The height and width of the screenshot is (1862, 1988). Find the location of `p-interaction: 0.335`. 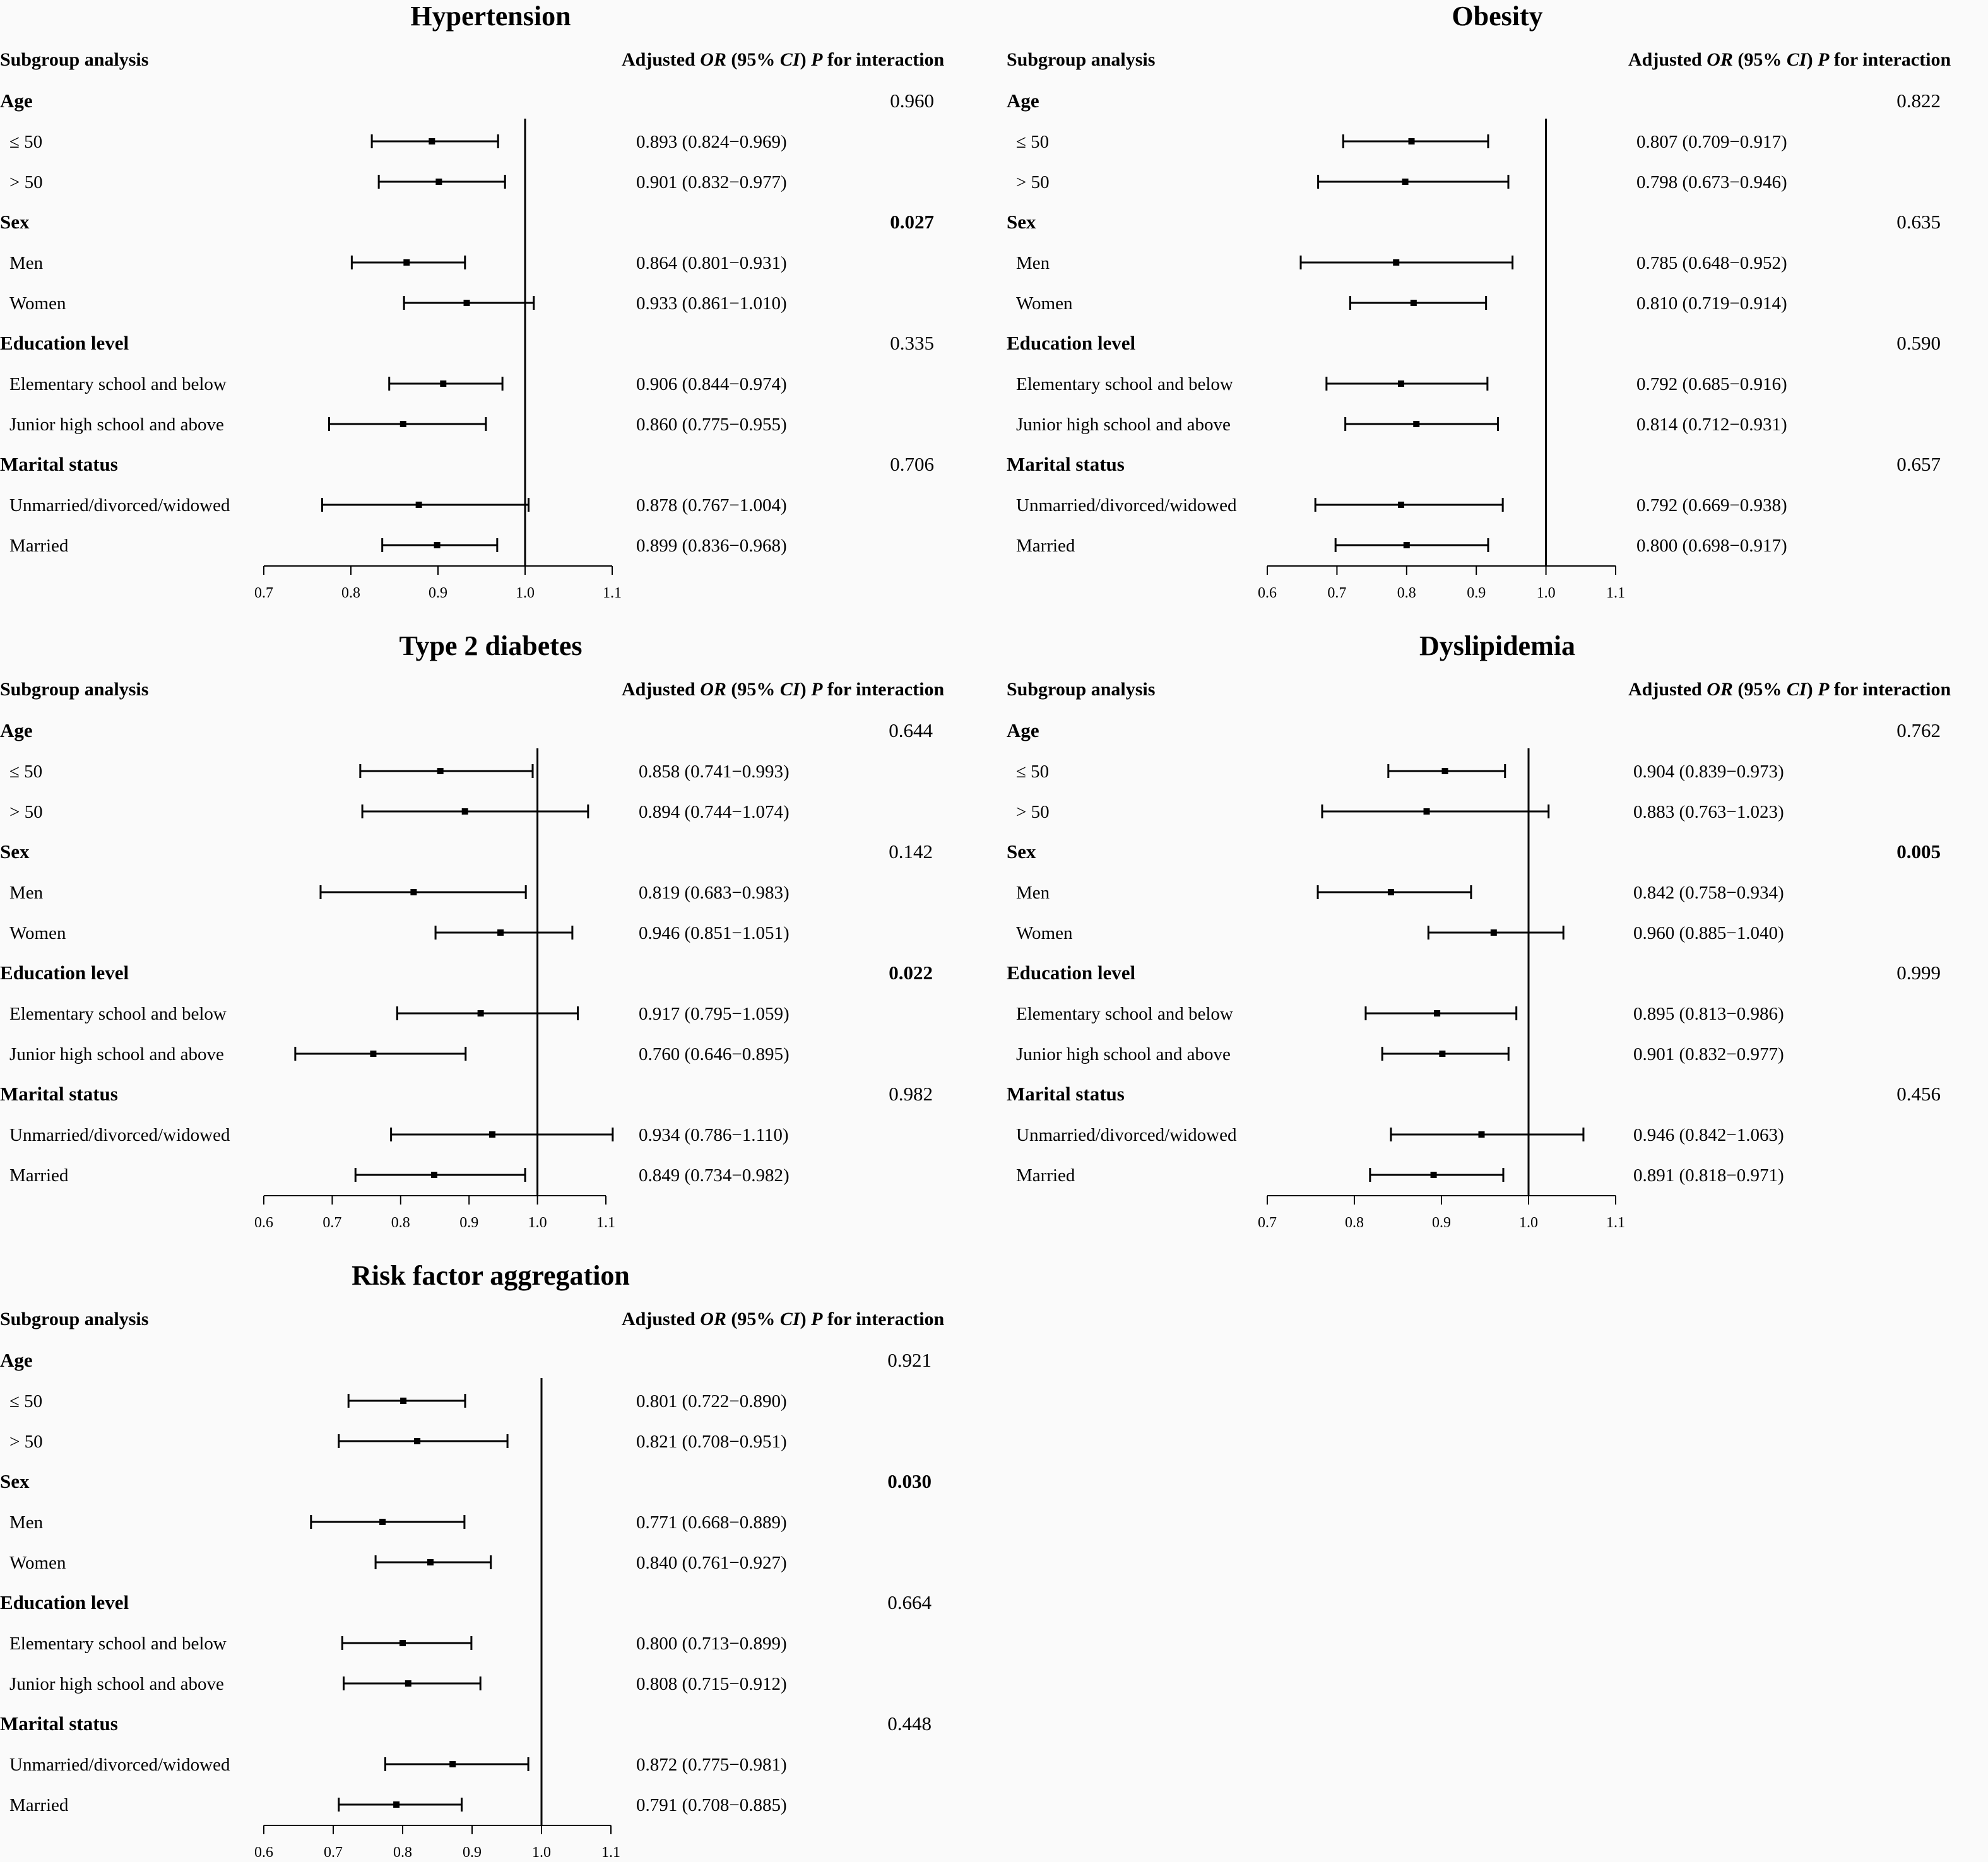

p-interaction: 0.335 is located at coordinates (912, 343).